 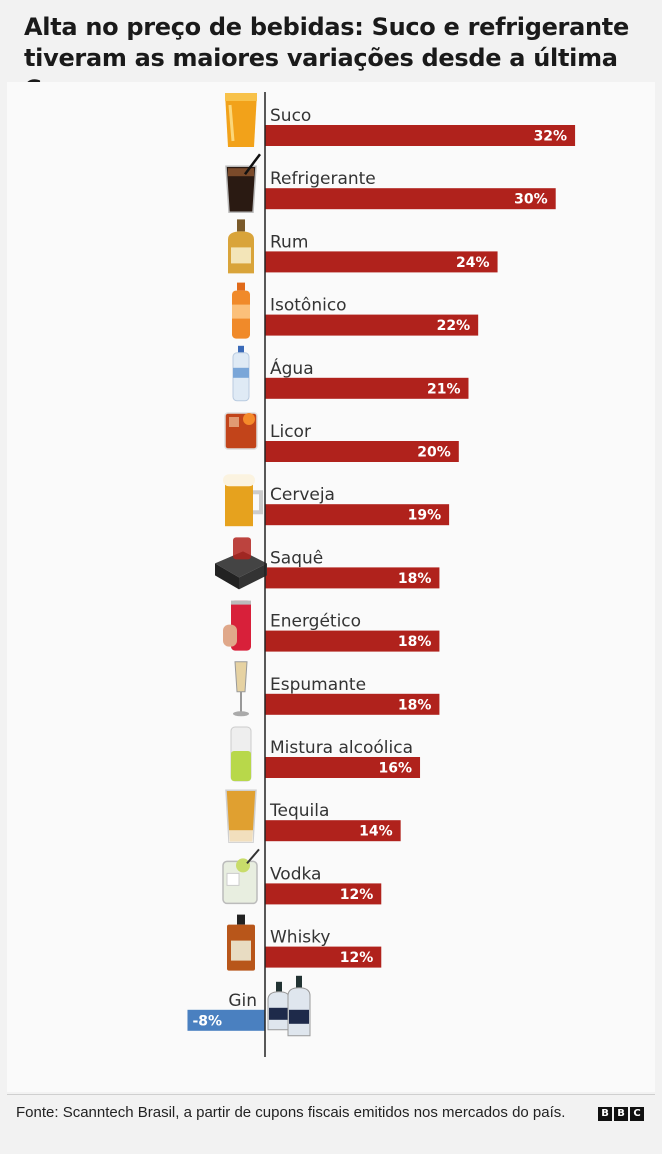 What do you see at coordinates (315, 622) in the screenshot?
I see `category-label: Energético` at bounding box center [315, 622].